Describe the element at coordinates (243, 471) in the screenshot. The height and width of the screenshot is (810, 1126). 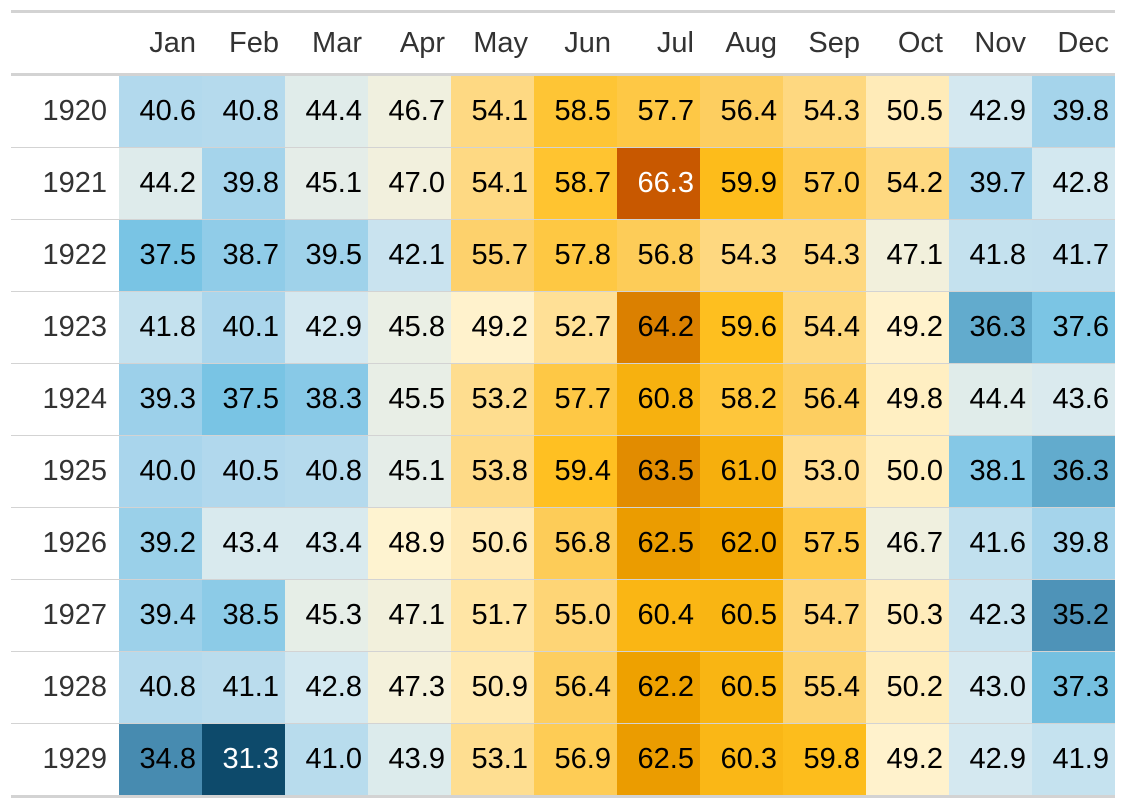
I see `heatmap-cell: 40.5` at that location.